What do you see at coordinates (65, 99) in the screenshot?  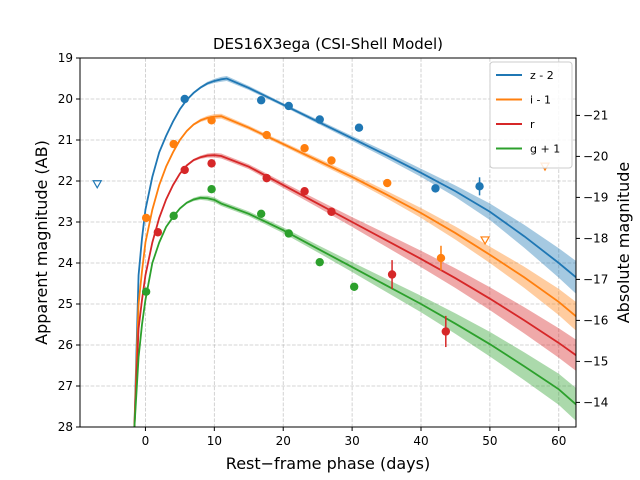 I see `y-tick-label: 20` at bounding box center [65, 99].